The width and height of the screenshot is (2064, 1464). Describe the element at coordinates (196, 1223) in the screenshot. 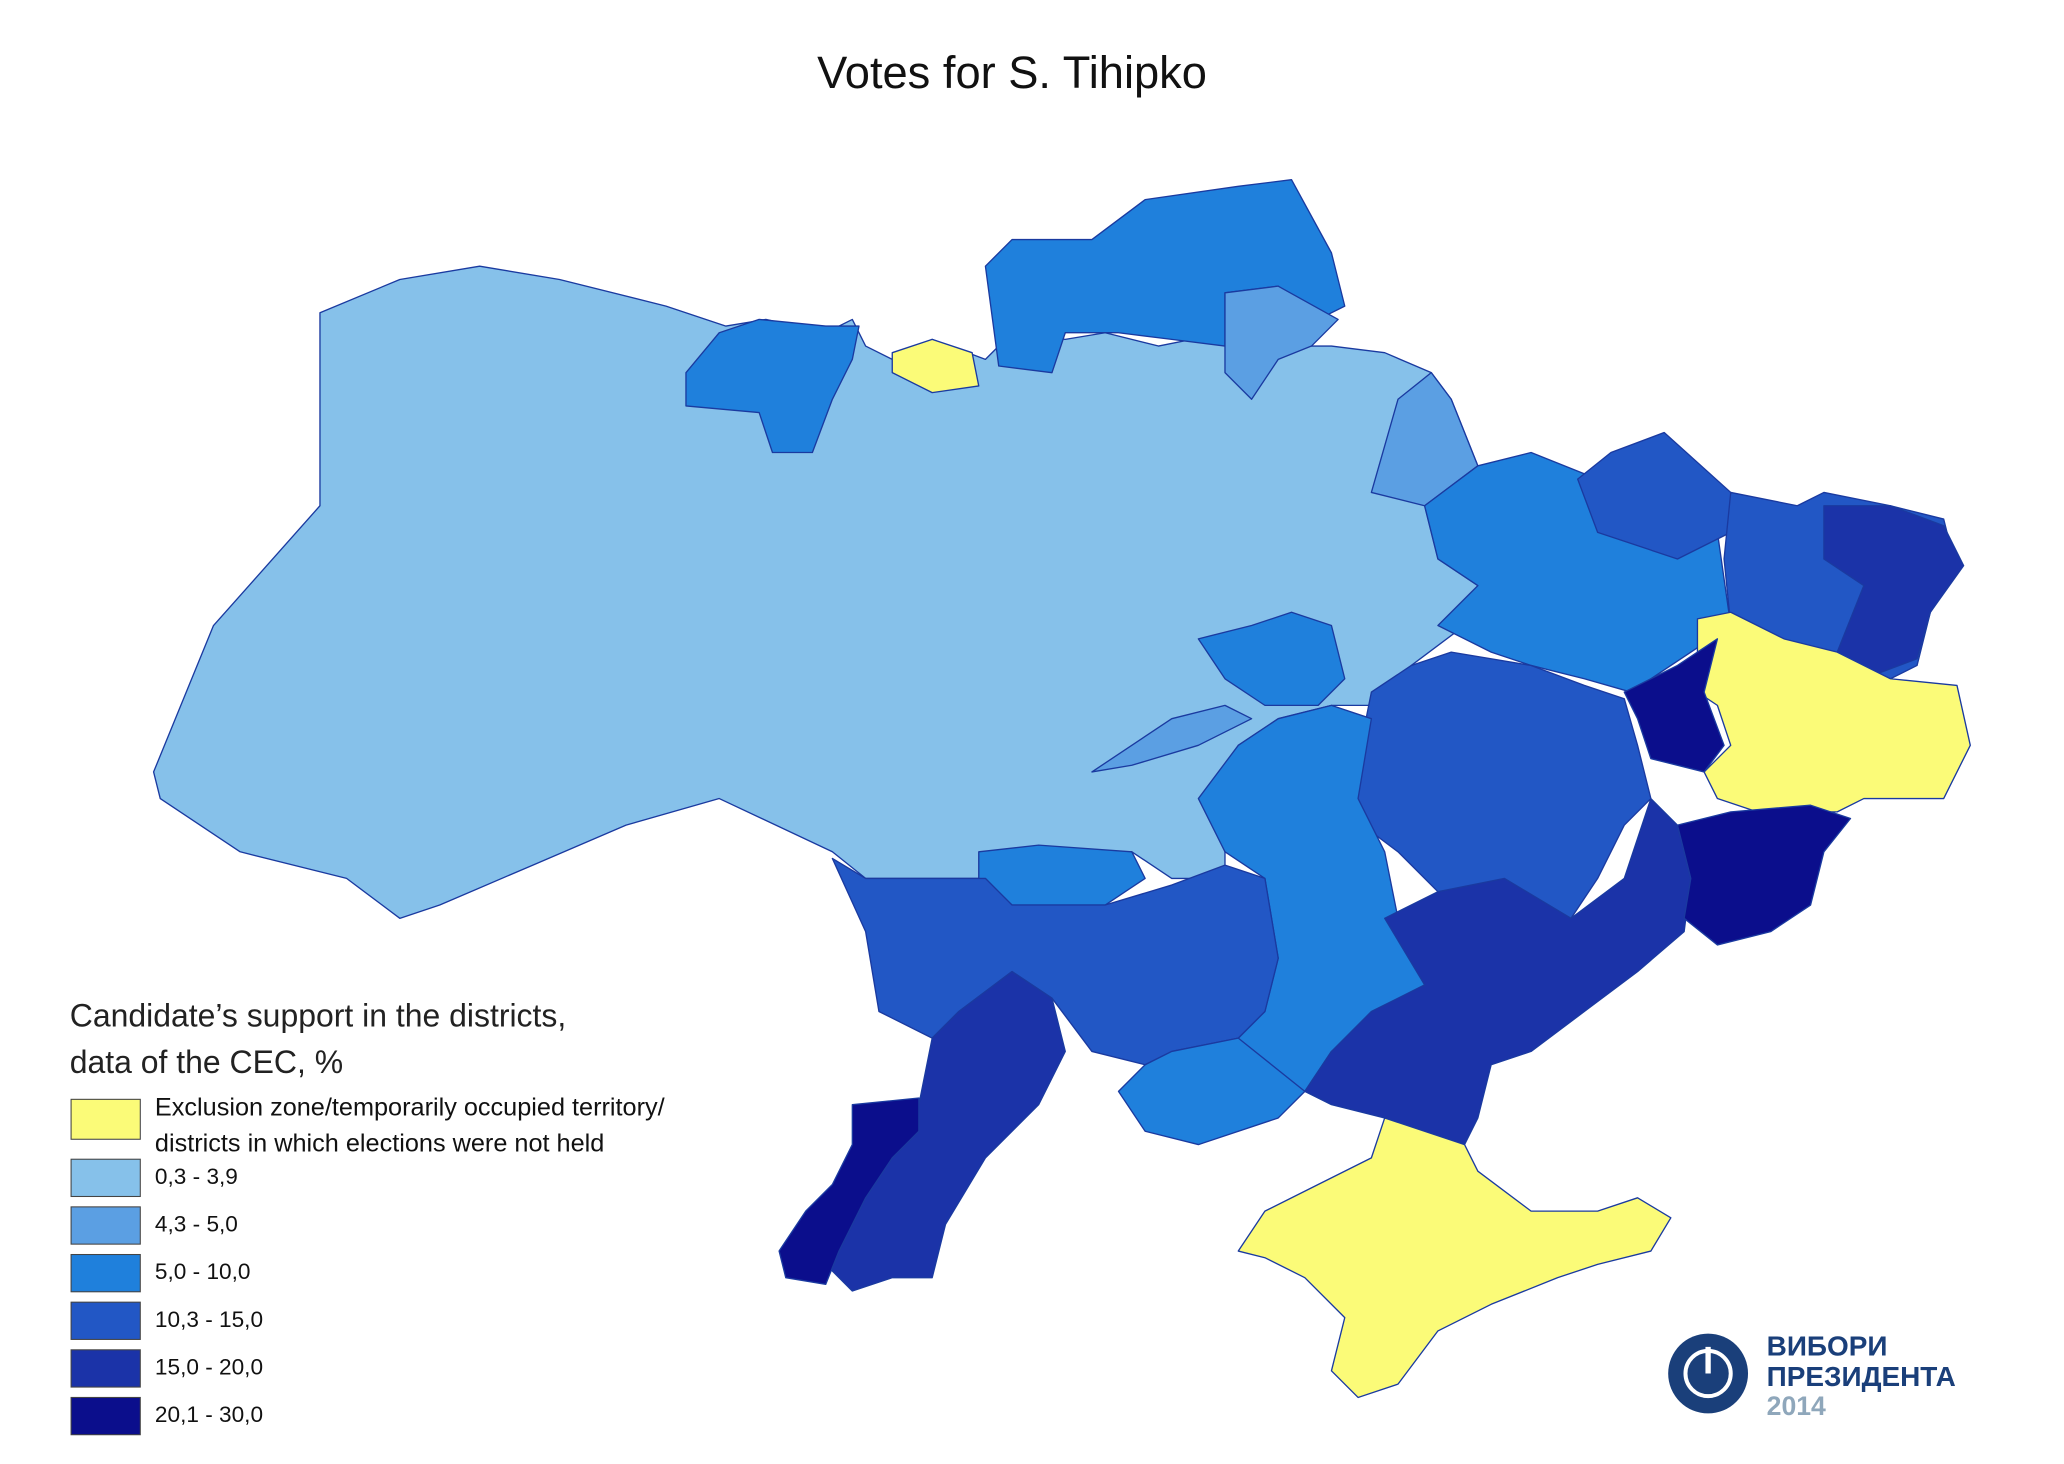

I see `legend-label: 4,3 - 5,0` at that location.